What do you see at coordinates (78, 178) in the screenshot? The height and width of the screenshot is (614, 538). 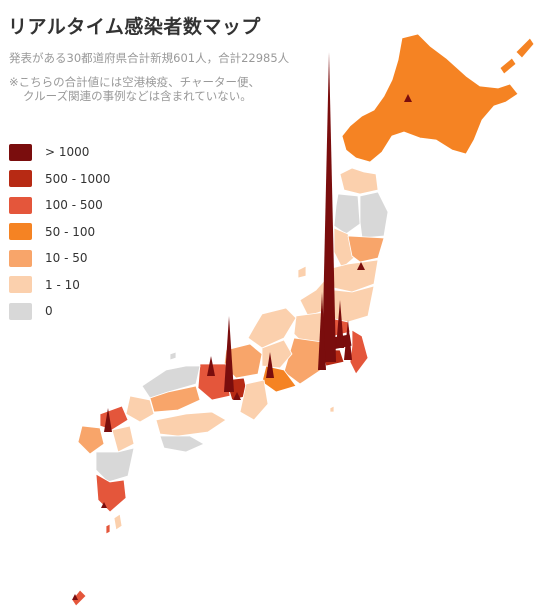 I see `legend-label: 500 - 1000` at bounding box center [78, 178].